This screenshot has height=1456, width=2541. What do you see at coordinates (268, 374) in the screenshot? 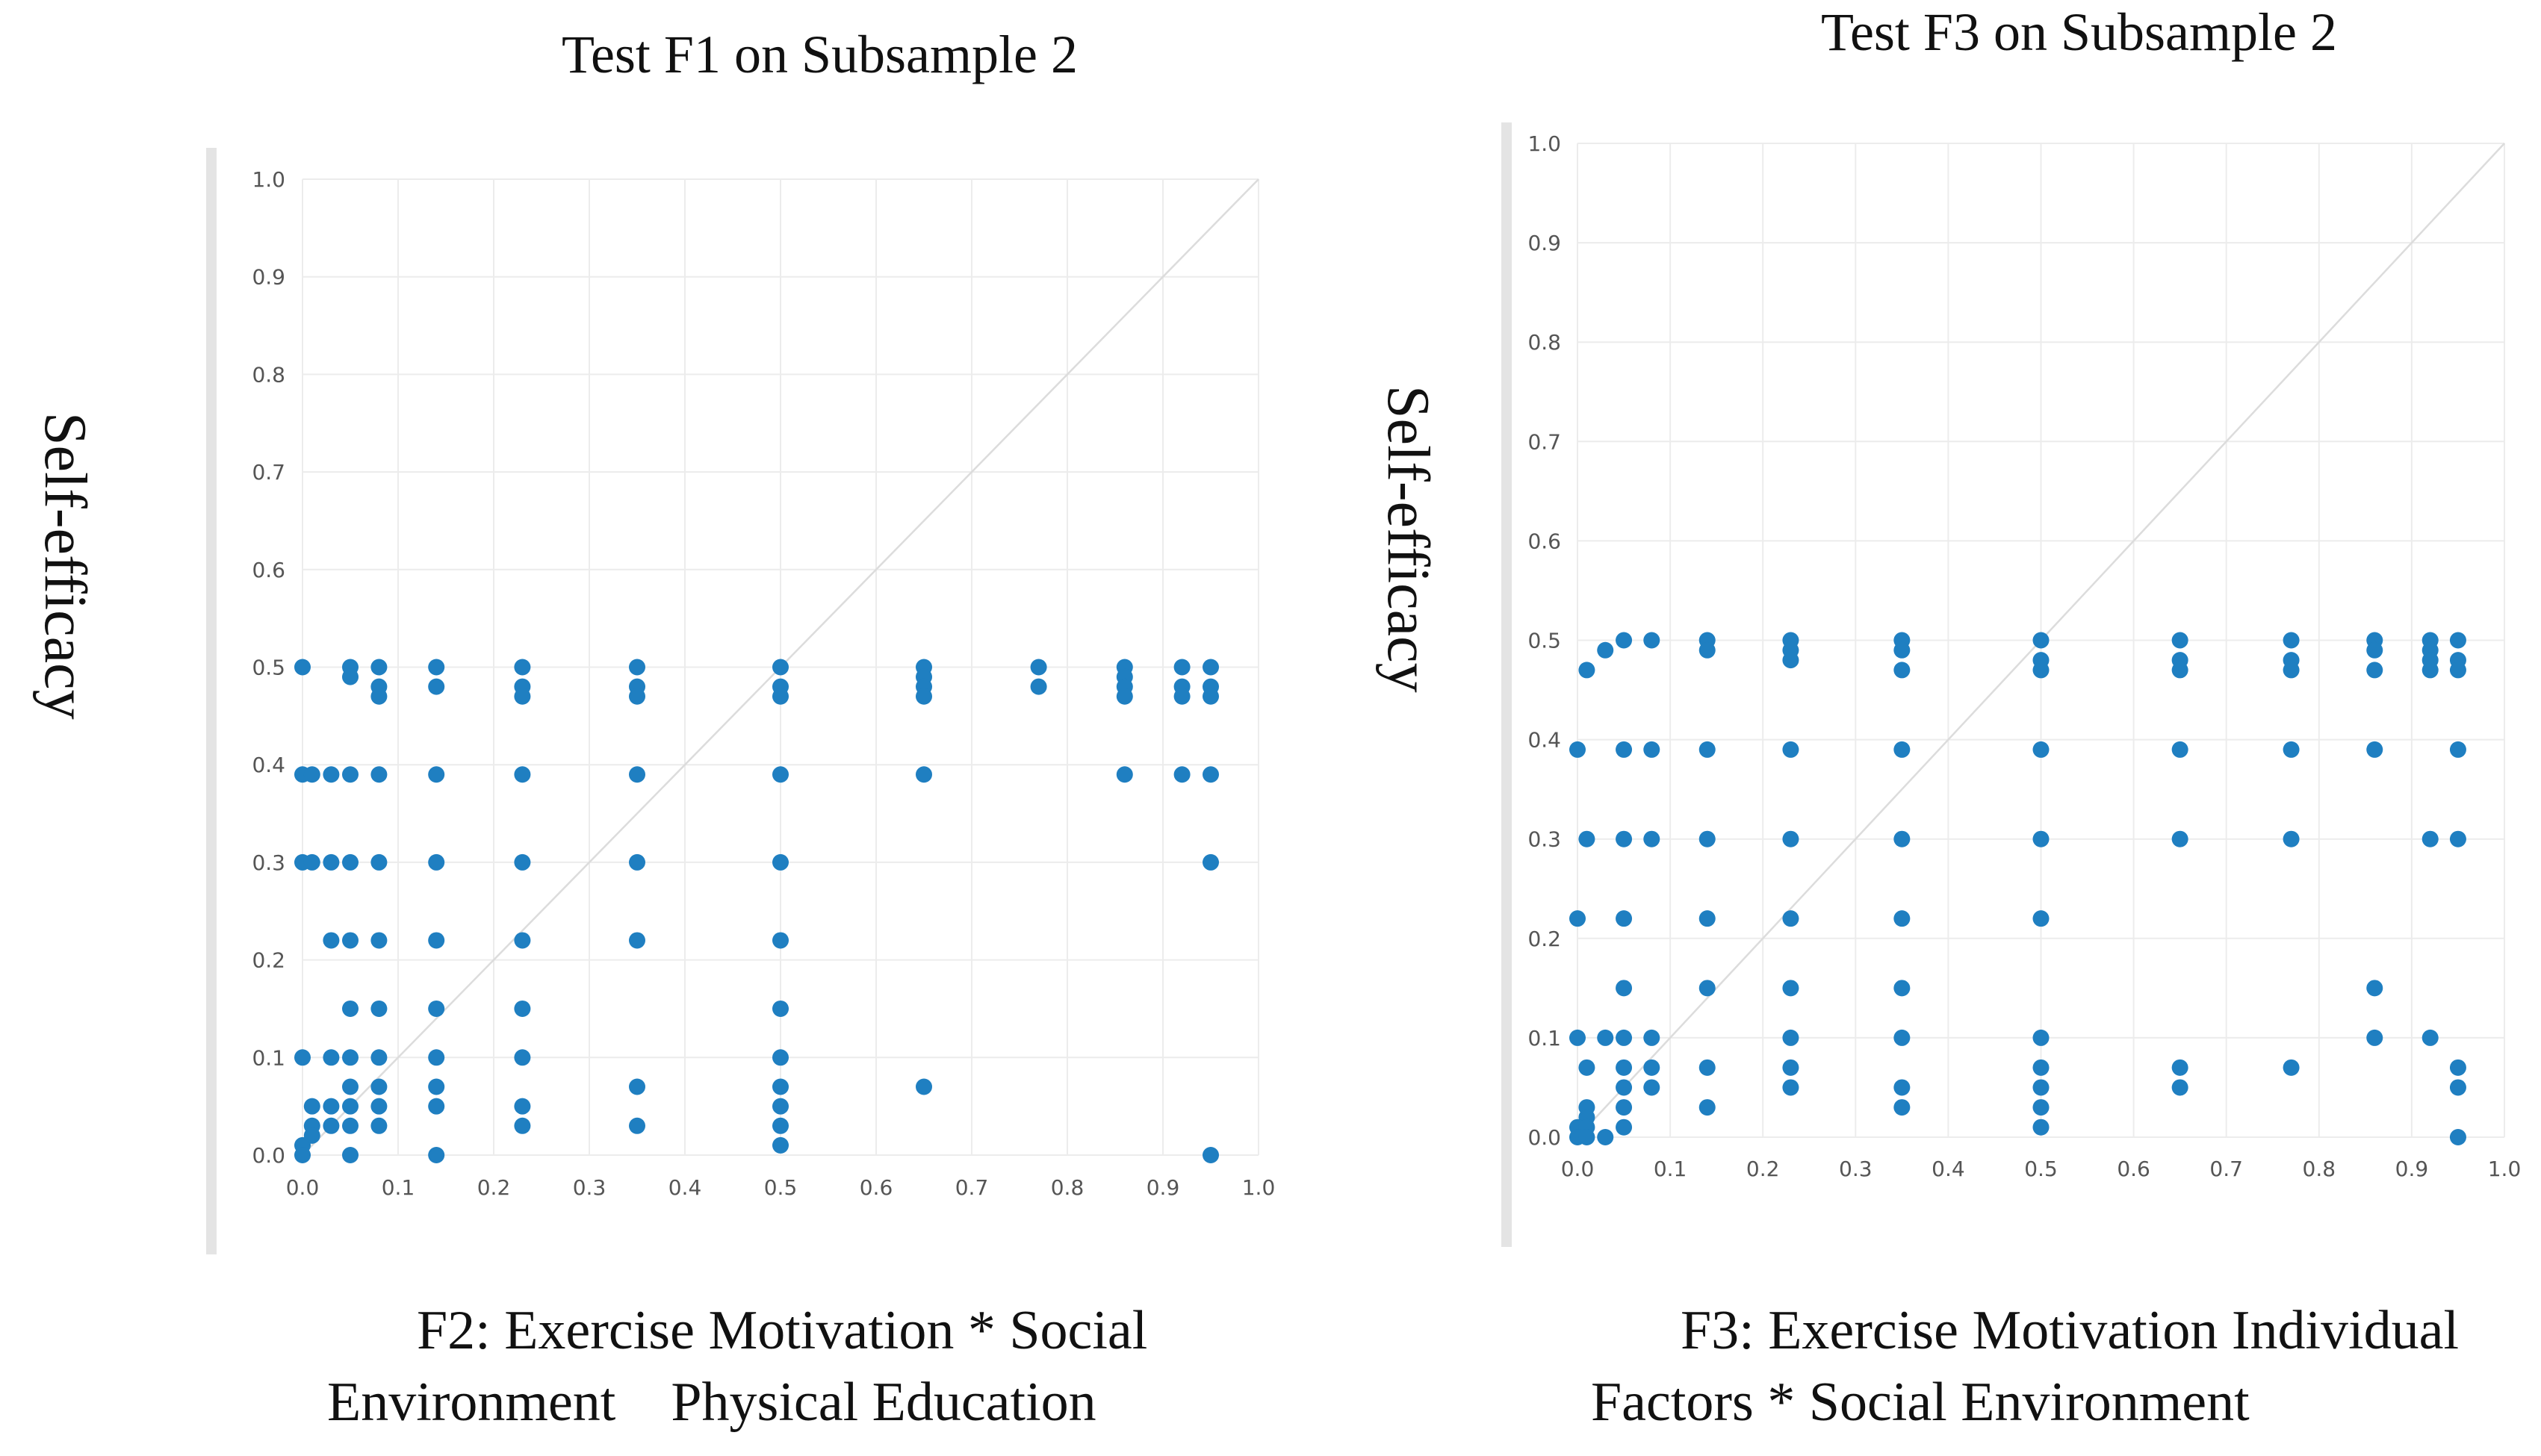
I see `y-tick-label: 0.8` at bounding box center [268, 374].